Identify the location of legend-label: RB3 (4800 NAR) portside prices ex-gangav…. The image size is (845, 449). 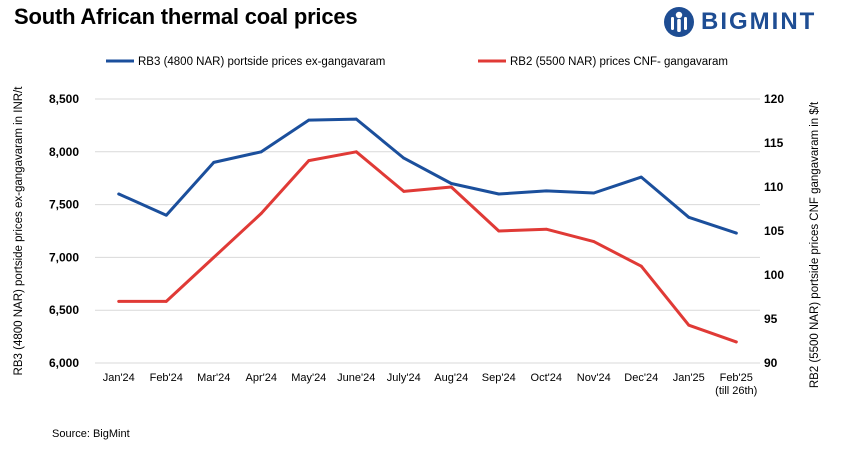
(261, 62).